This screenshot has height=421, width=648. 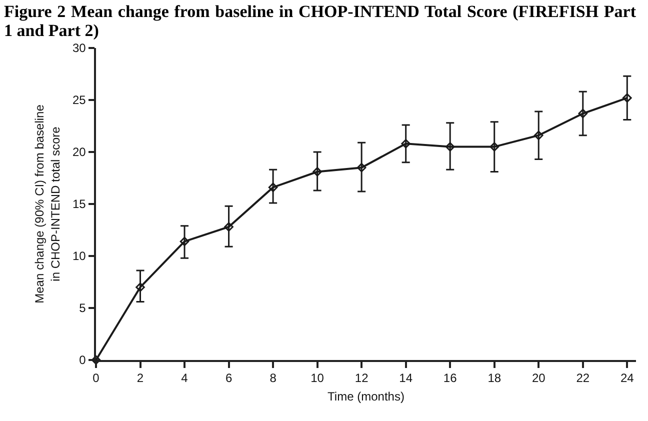 What do you see at coordinates (450, 378) in the screenshot?
I see `x-tick-label: 16` at bounding box center [450, 378].